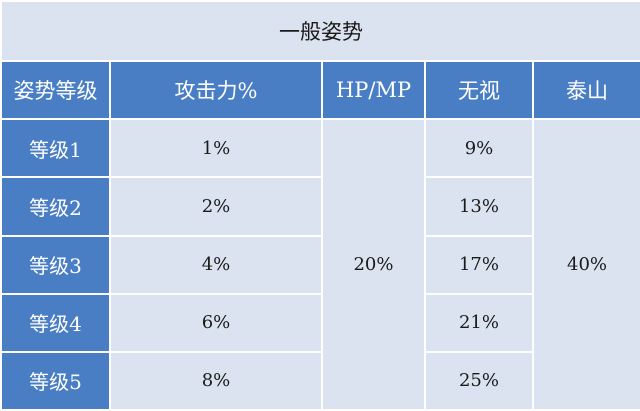 The width and height of the screenshot is (640, 411). Describe the element at coordinates (216, 148) in the screenshot. I see `attack-cell: 1%` at that location.